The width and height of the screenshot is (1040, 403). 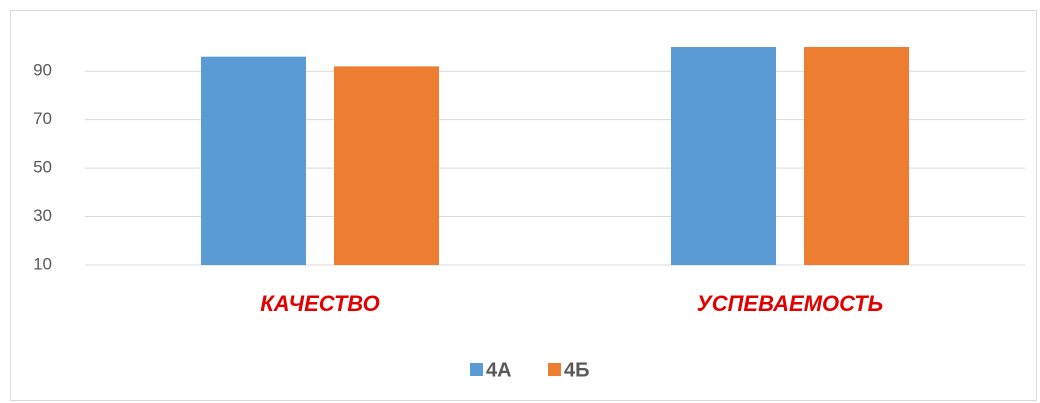 I want to click on legend-label: 4Б, so click(x=577, y=370).